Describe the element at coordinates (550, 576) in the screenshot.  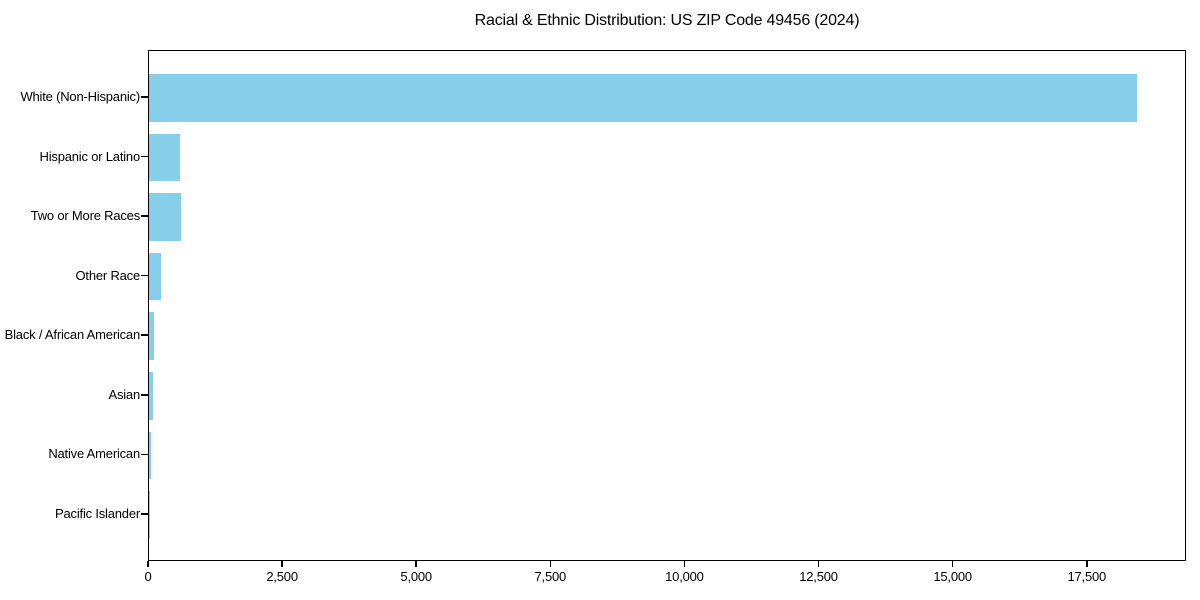
I see `x-tick-label: 7,500` at that location.